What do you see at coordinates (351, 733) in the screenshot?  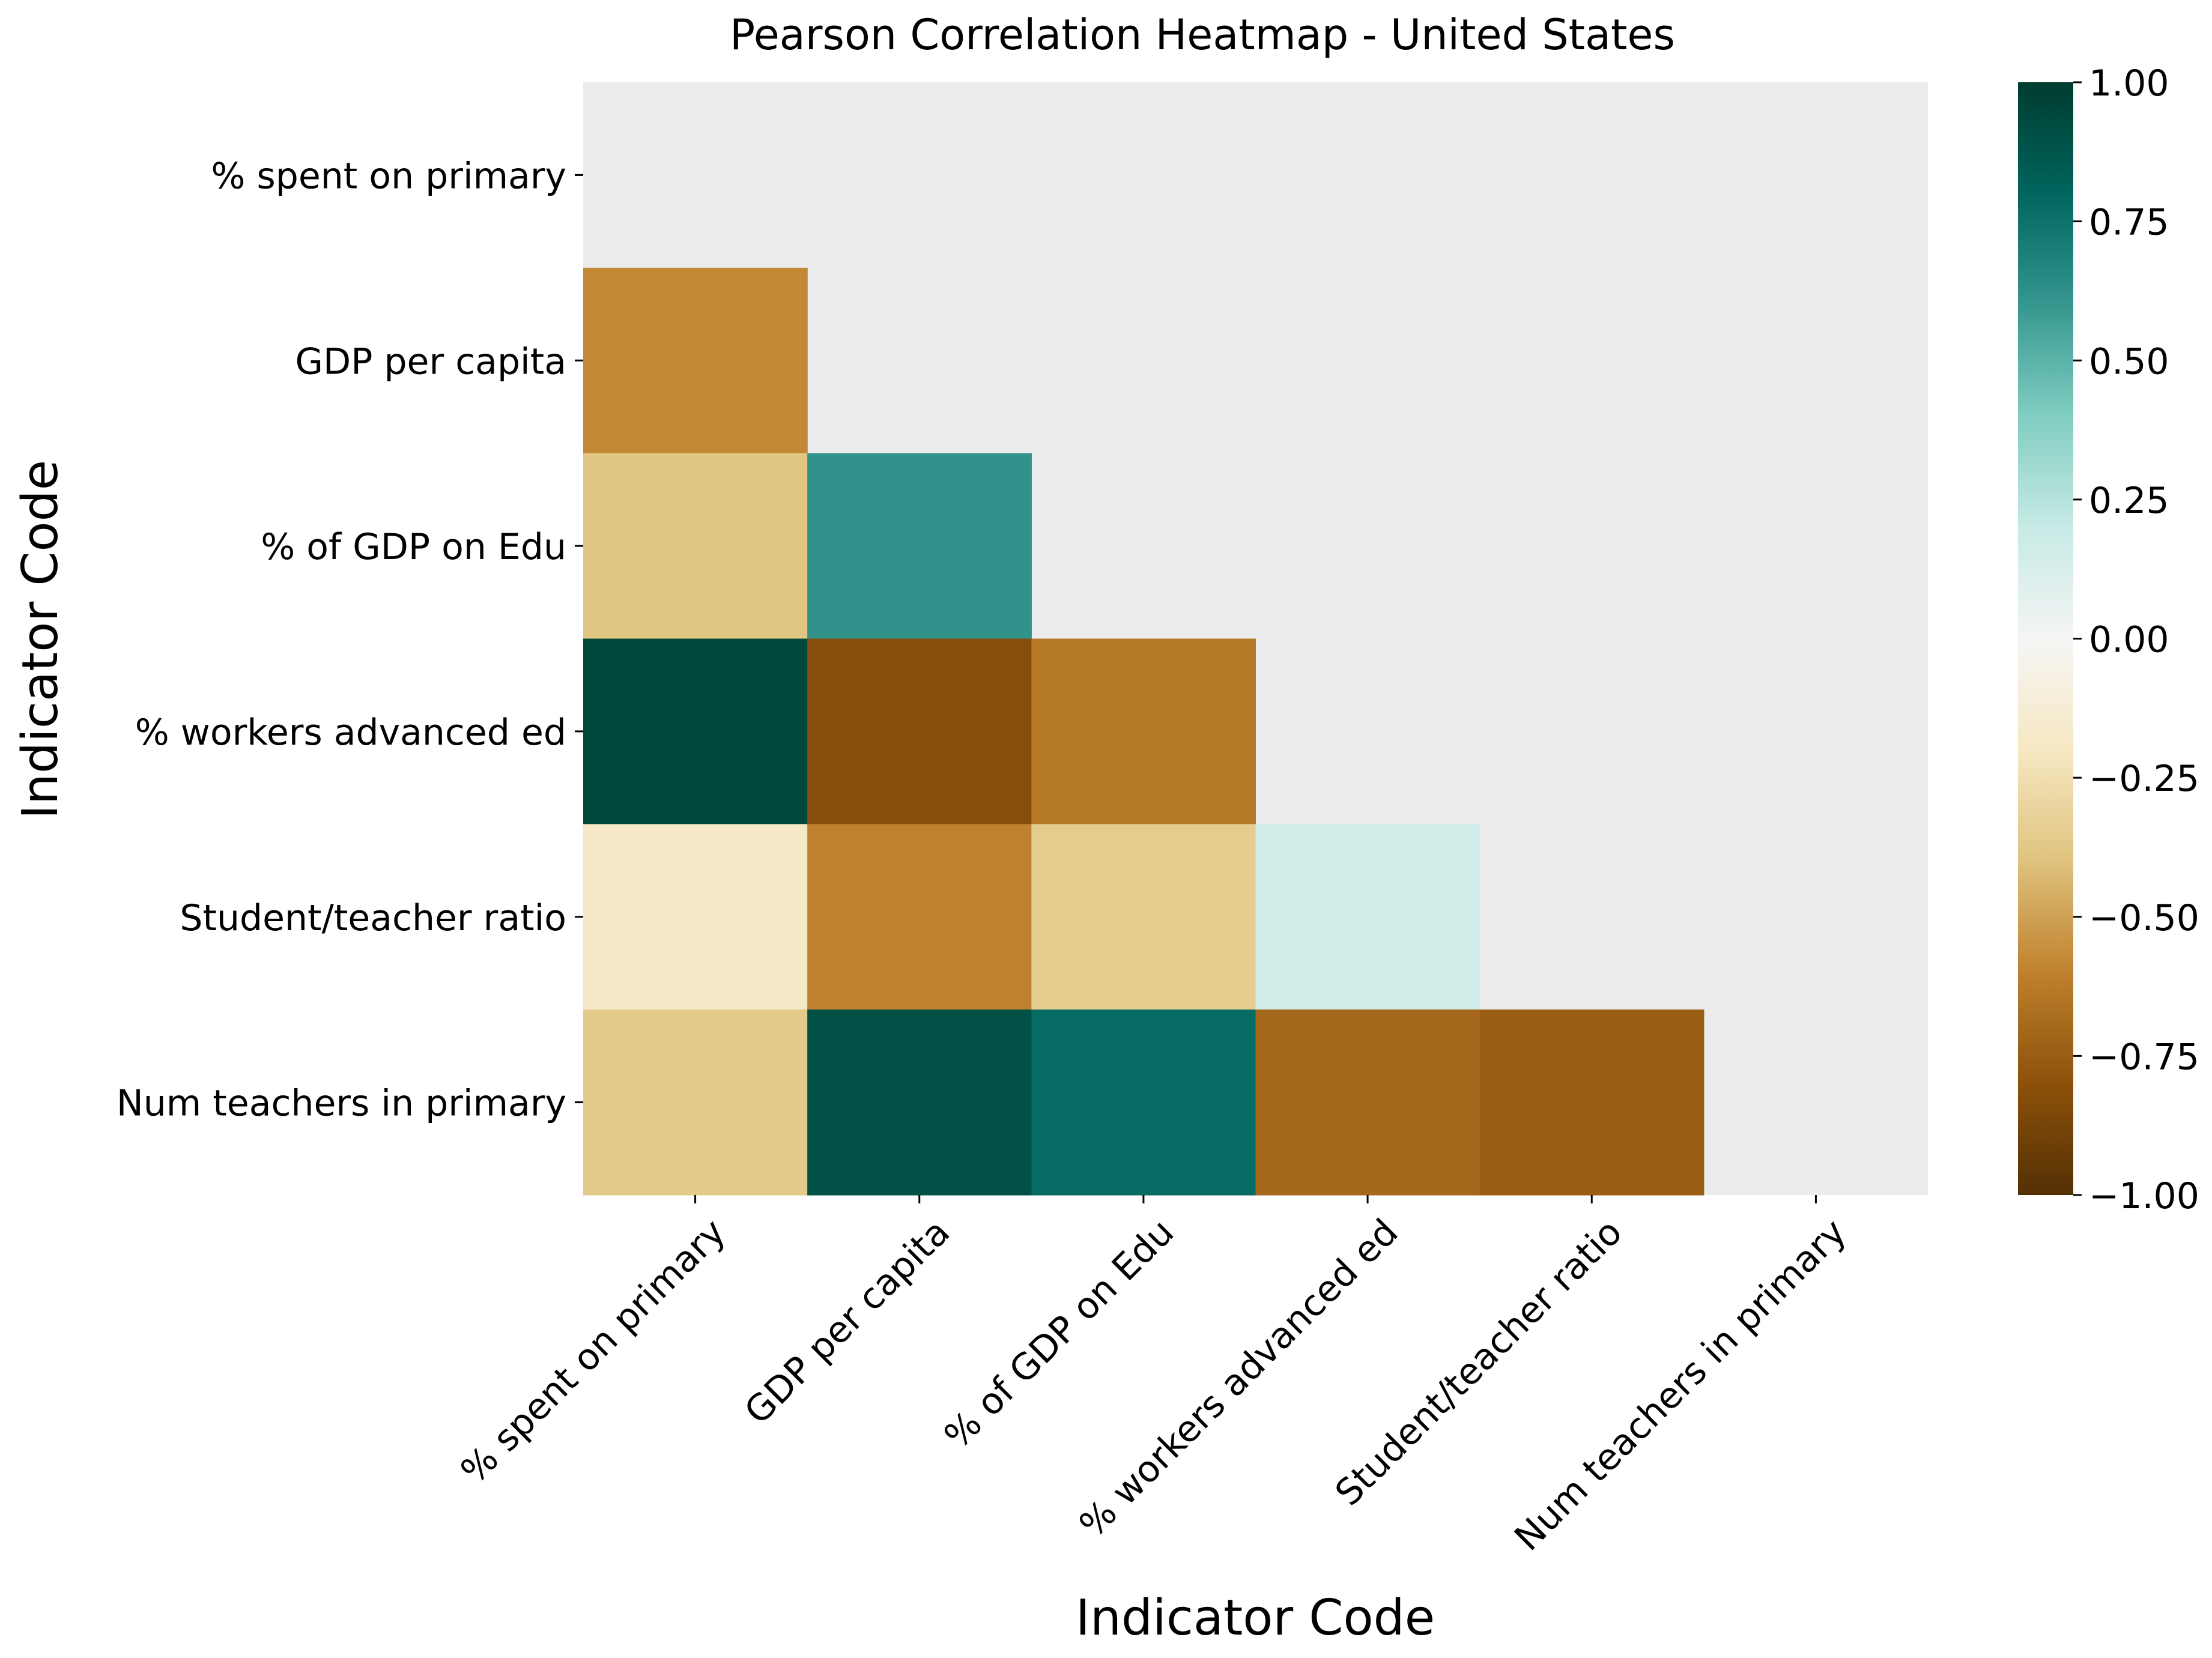 I see `y-tick-label: % workers advanced ed` at bounding box center [351, 733].